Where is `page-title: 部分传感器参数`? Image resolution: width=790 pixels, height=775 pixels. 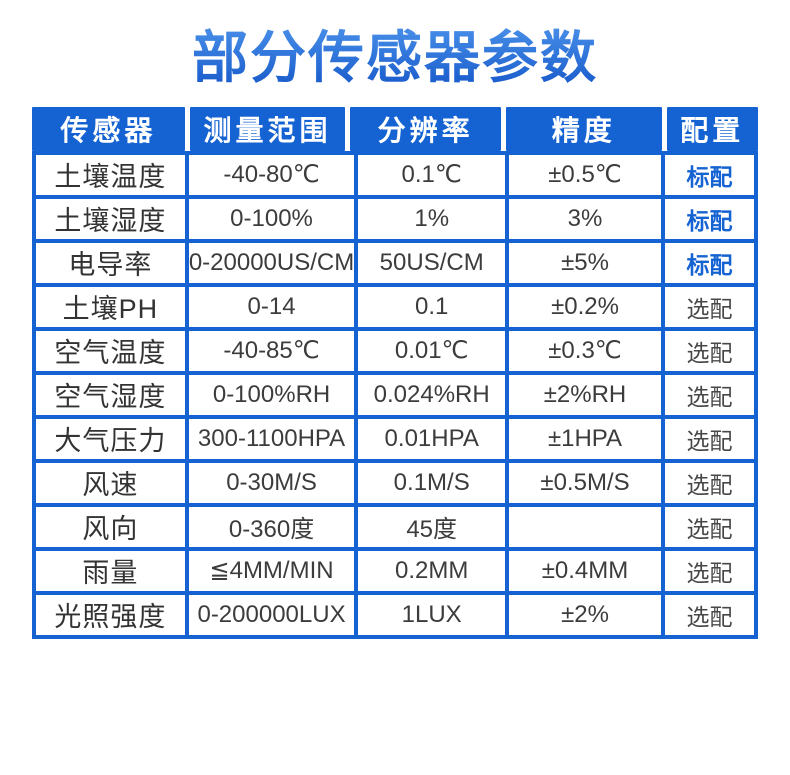 page-title: 部分传感器参数 is located at coordinates (395, 58).